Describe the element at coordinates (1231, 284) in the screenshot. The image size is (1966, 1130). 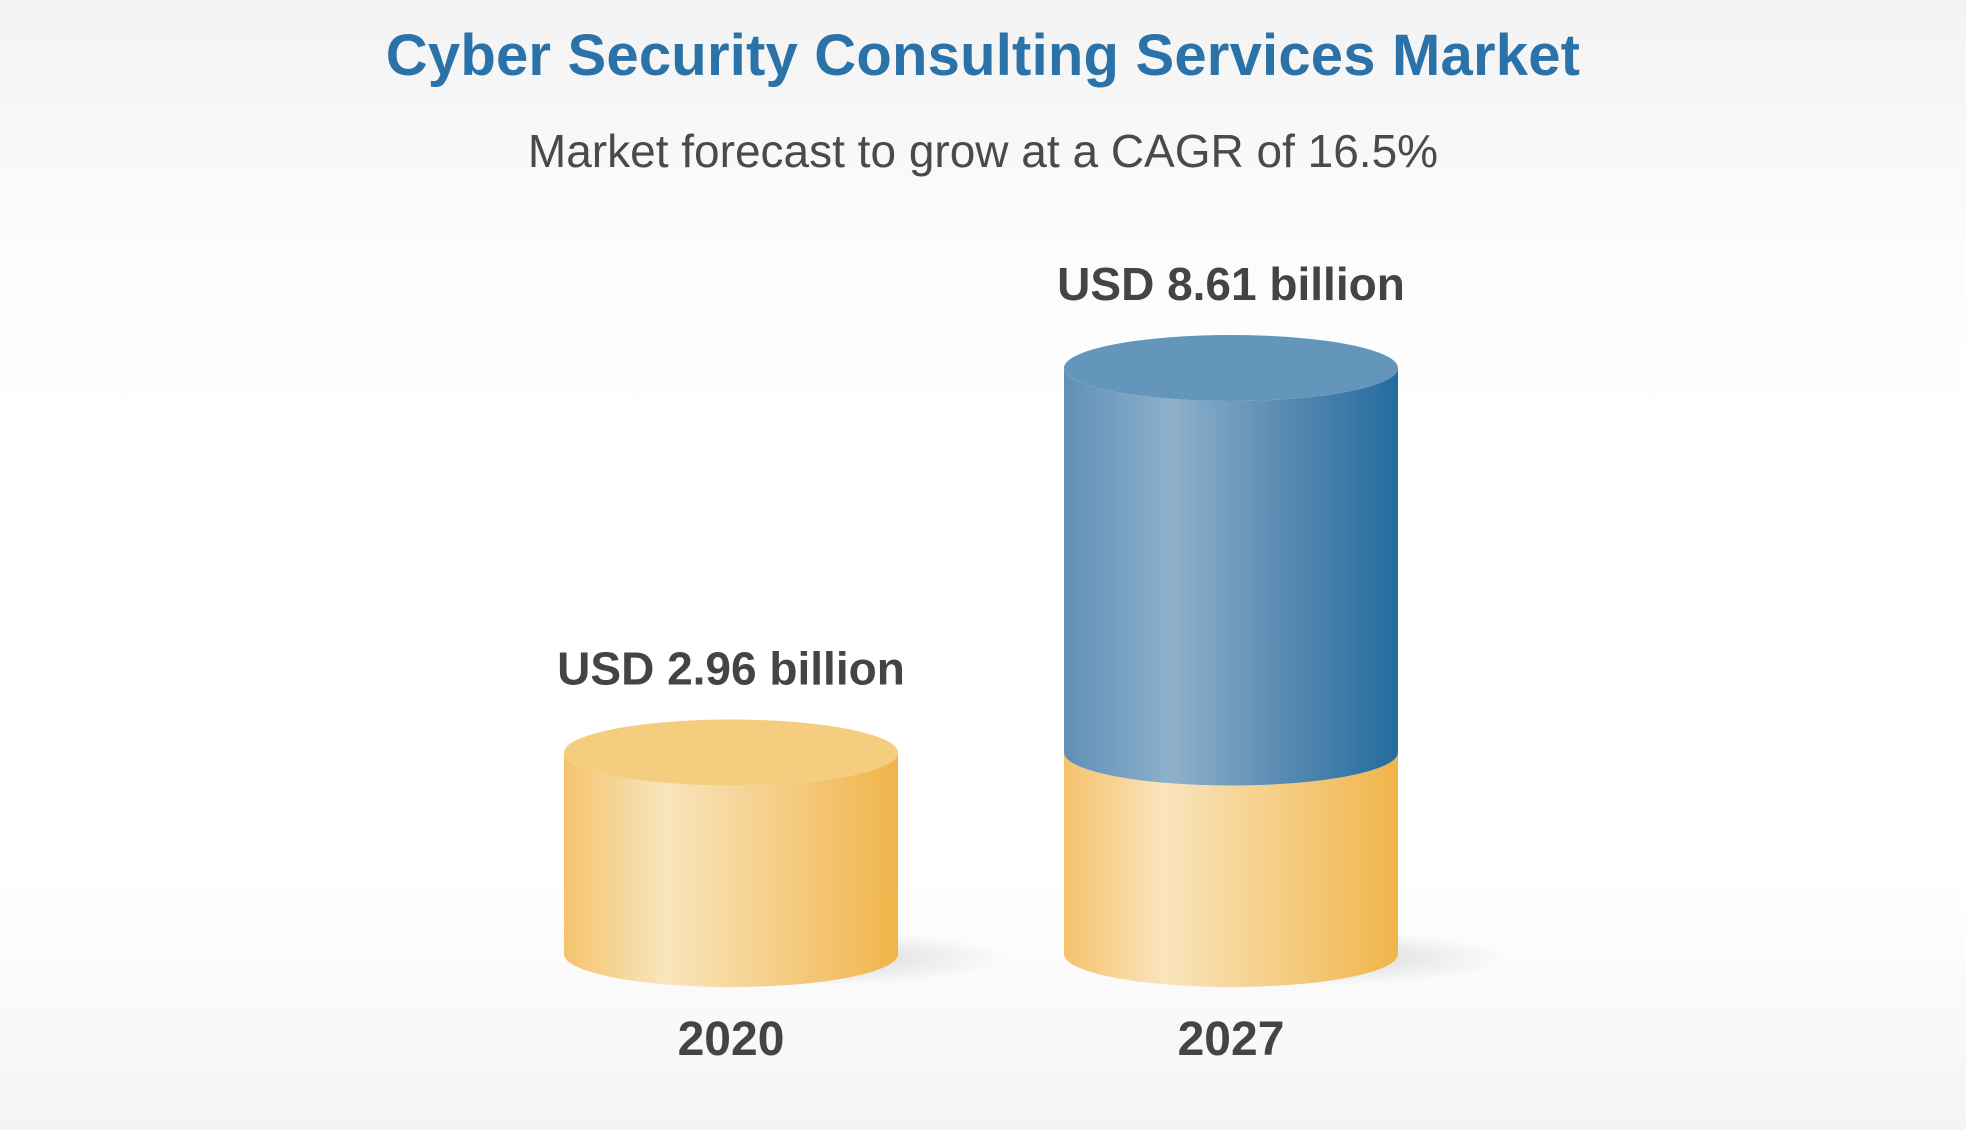
I see `data-label: USD 8.61 billion` at that location.